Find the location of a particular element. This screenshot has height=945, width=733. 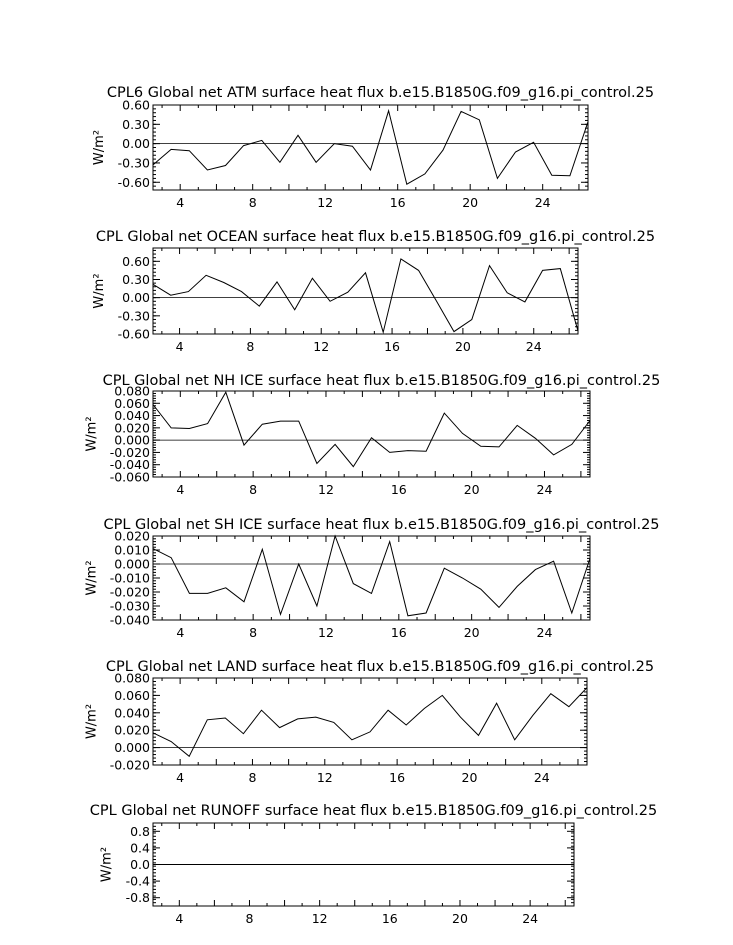

y-tick-label: -0.010 is located at coordinates (130, 578).